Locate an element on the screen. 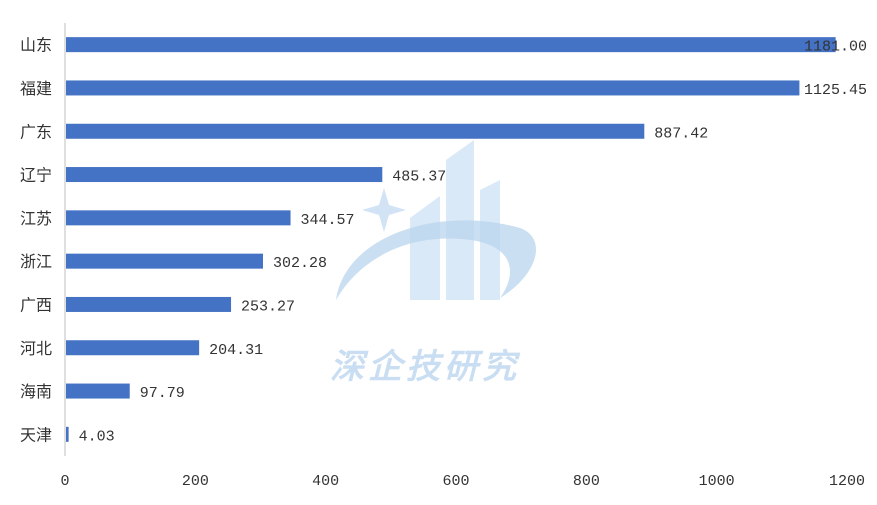  value-label-4: 344.57 is located at coordinates (328, 220).